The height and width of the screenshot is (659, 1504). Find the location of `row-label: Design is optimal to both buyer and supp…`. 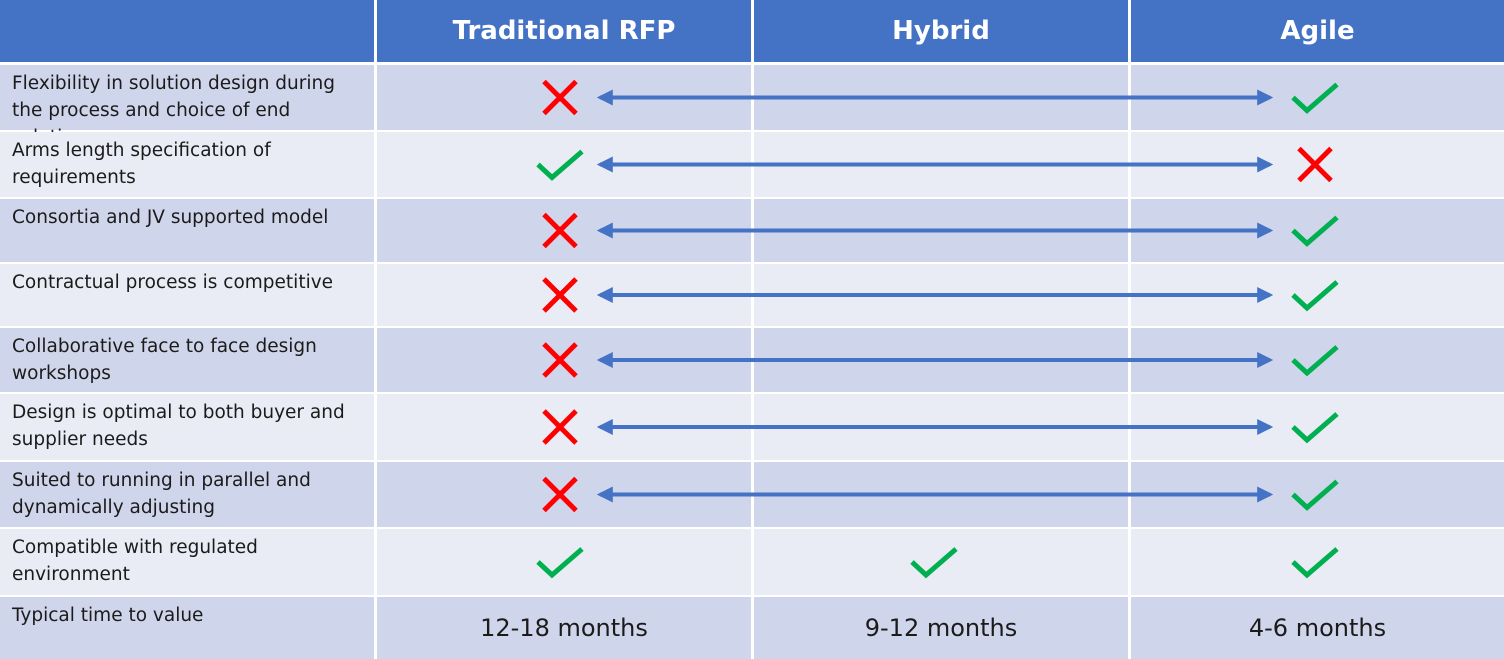

row-label: Design is optimal to both buyer and supp… is located at coordinates (187, 427).